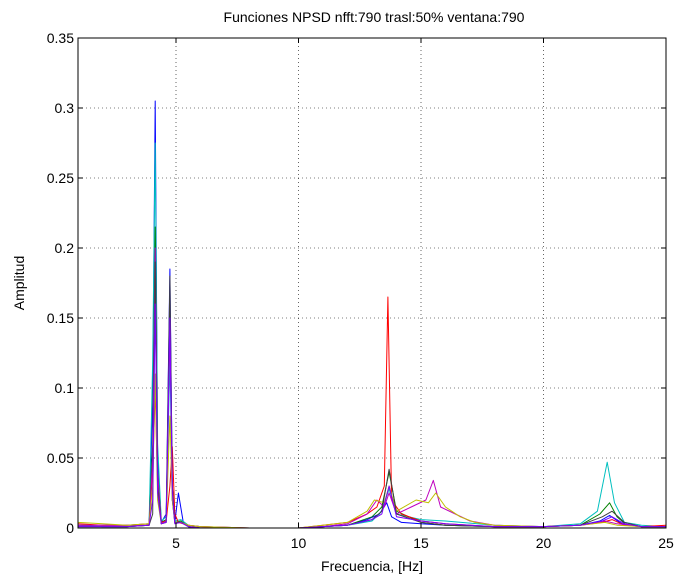  Describe the element at coordinates (65, 248) in the screenshot. I see `y-tick-label: 0.2` at that location.